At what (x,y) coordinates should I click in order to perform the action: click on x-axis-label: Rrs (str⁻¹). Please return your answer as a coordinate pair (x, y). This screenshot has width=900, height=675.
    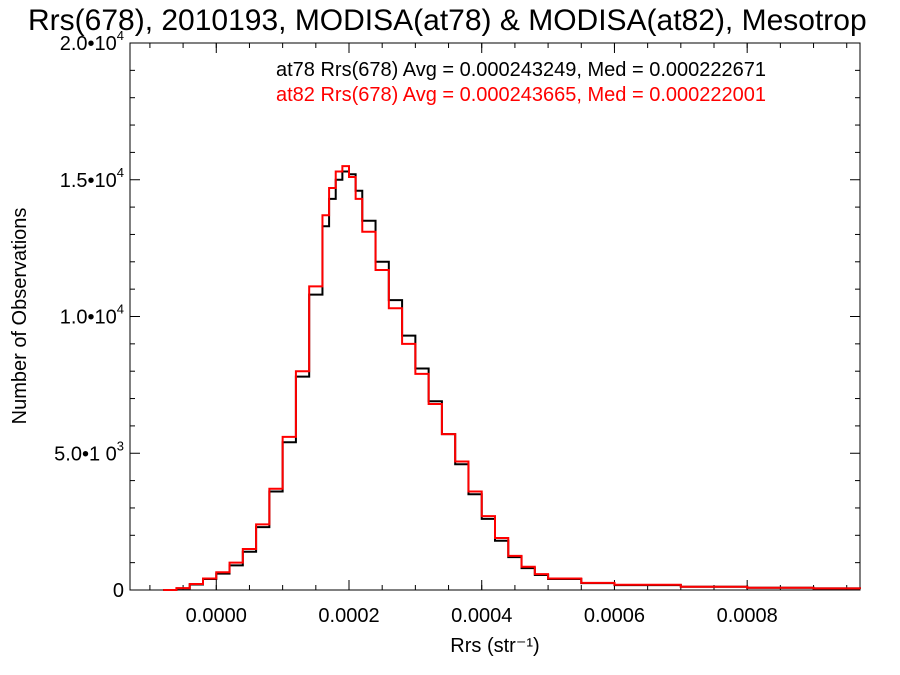
    Looking at the image, I should click on (494, 646).